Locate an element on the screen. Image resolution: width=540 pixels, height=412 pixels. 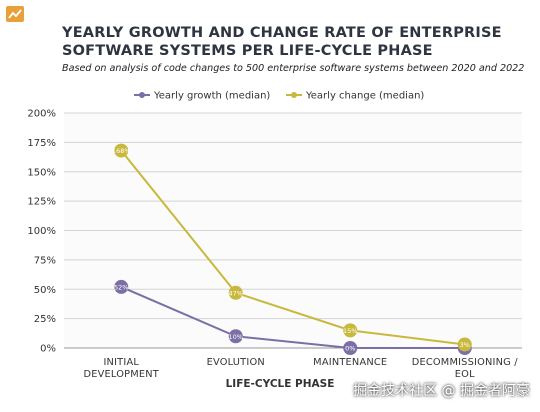
legend-label: Yearly change (median) is located at coordinates (364, 96).